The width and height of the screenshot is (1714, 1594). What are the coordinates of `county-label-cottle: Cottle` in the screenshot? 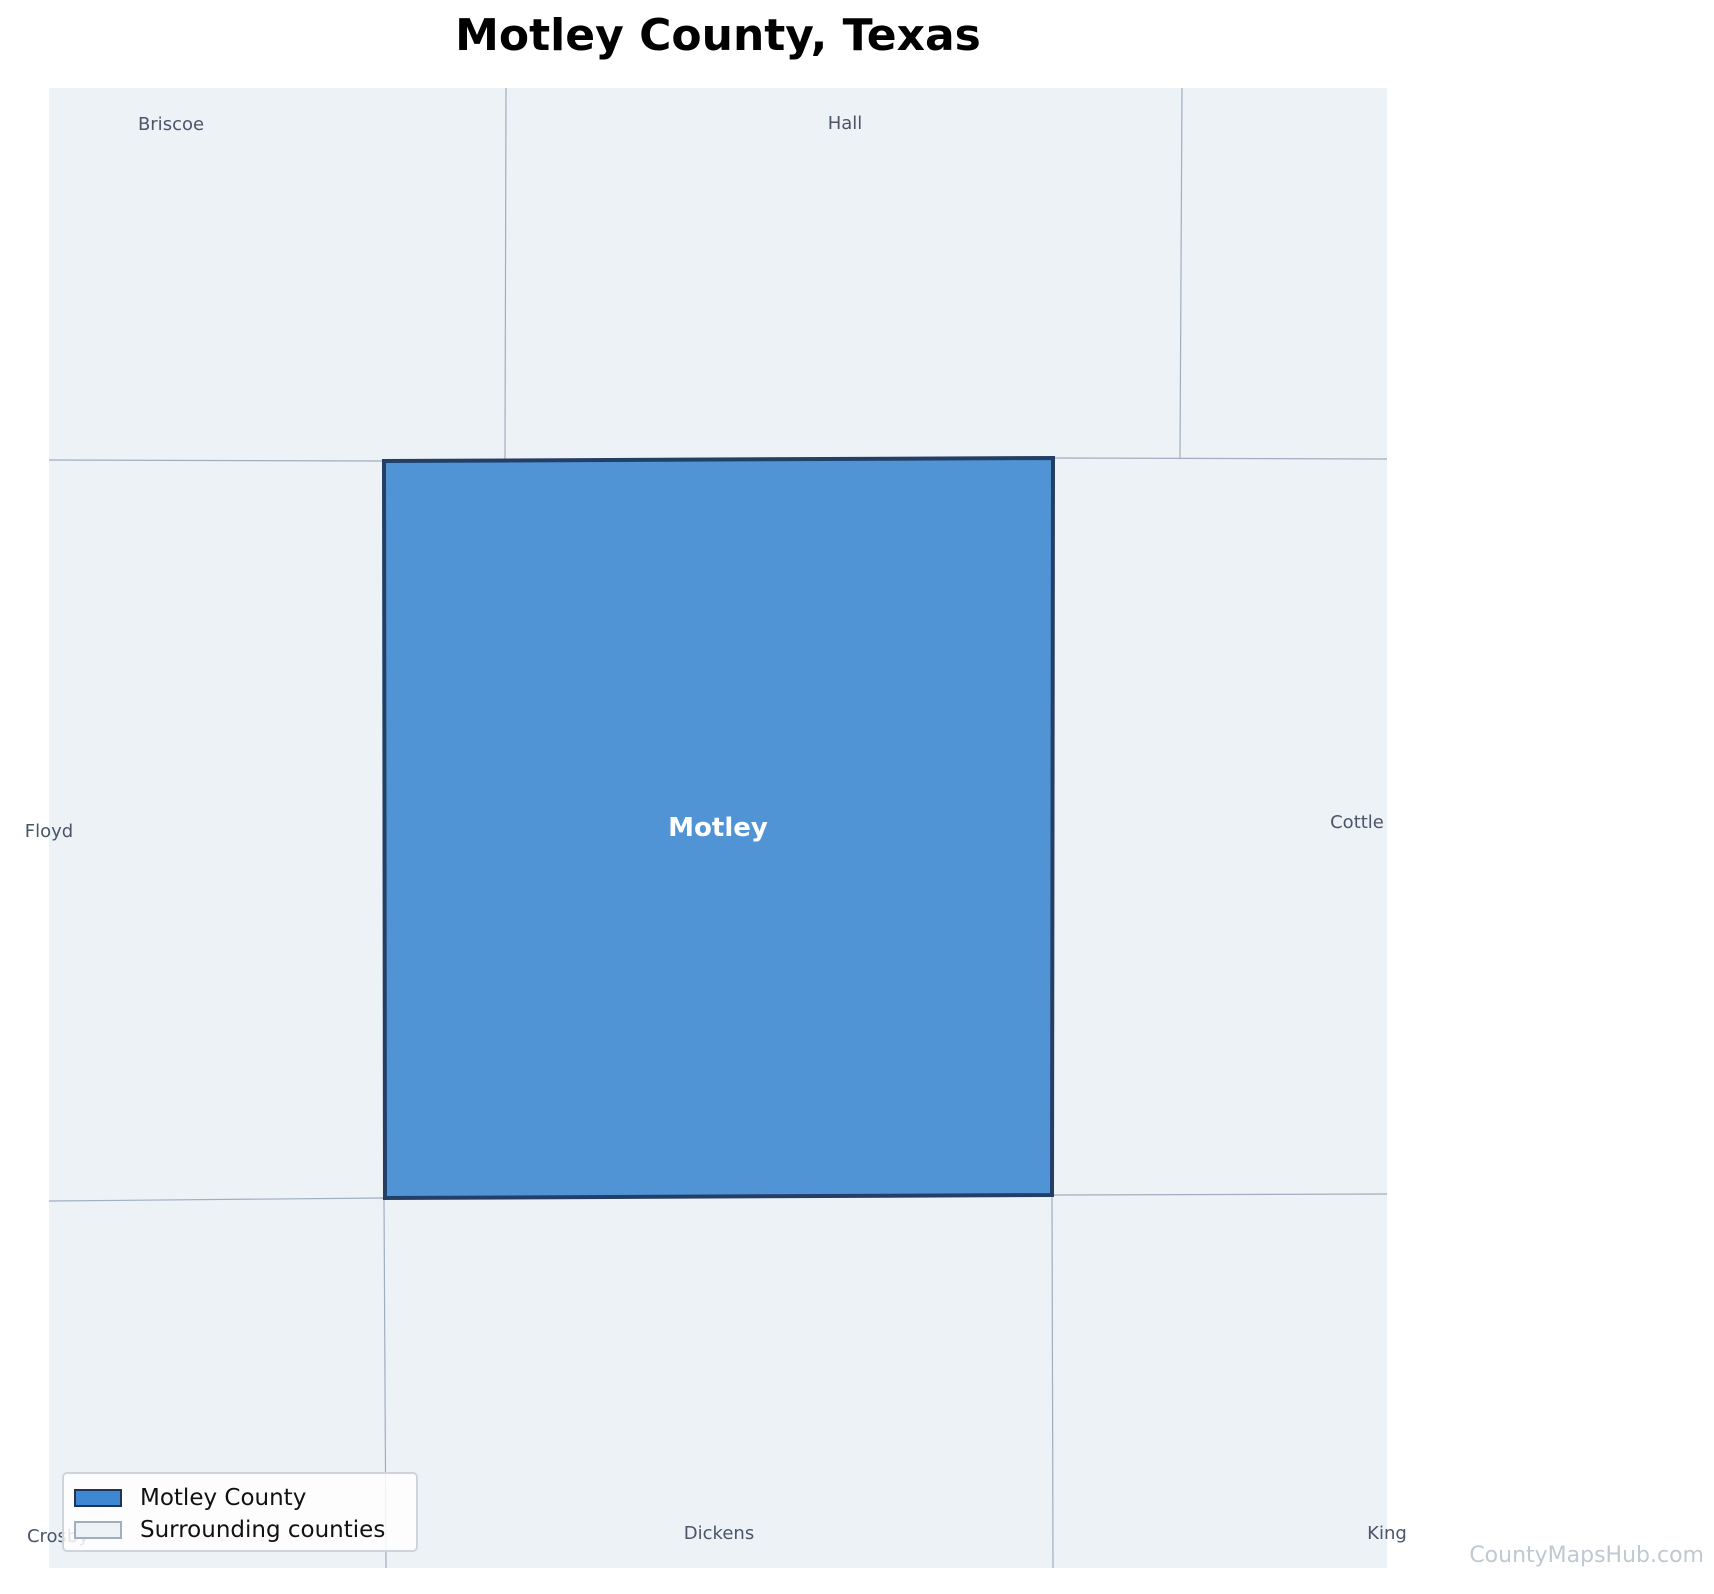 It's located at (1357, 822).